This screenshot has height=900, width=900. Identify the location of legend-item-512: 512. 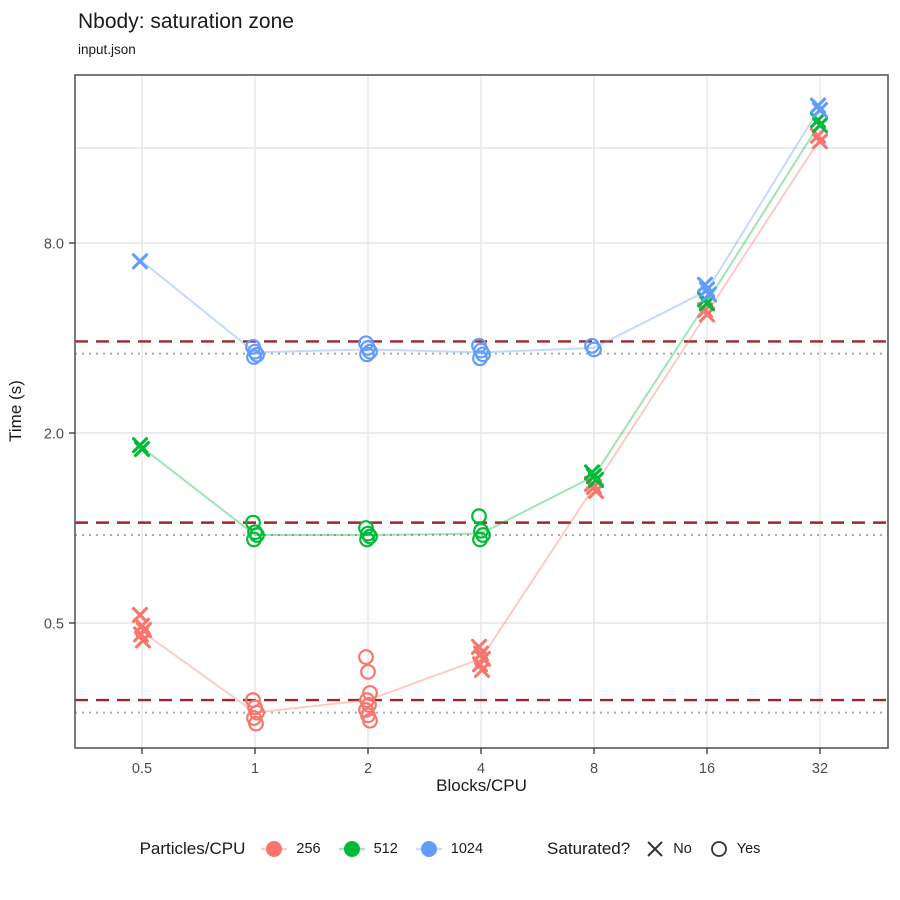
(367, 849).